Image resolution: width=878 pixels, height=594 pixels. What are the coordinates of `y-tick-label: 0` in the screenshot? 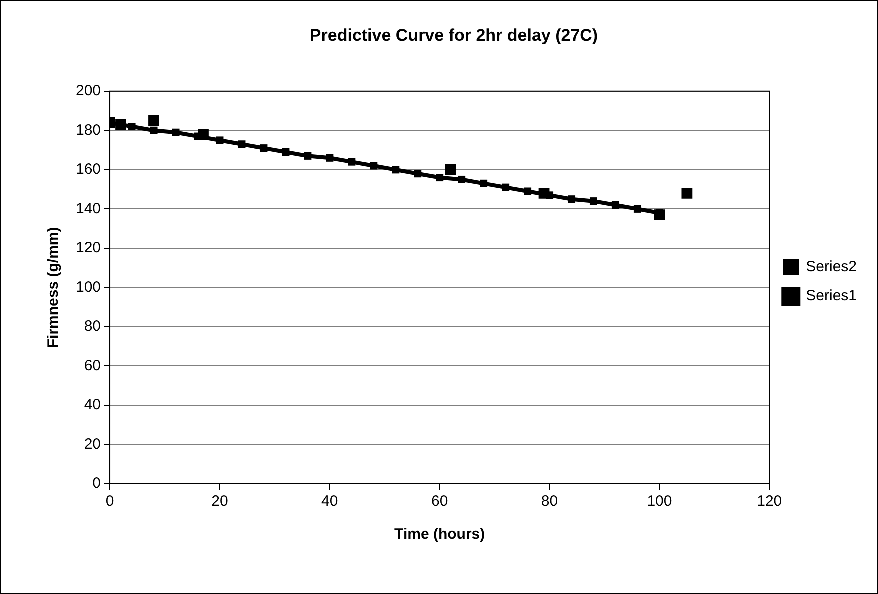 It's located at (97, 483).